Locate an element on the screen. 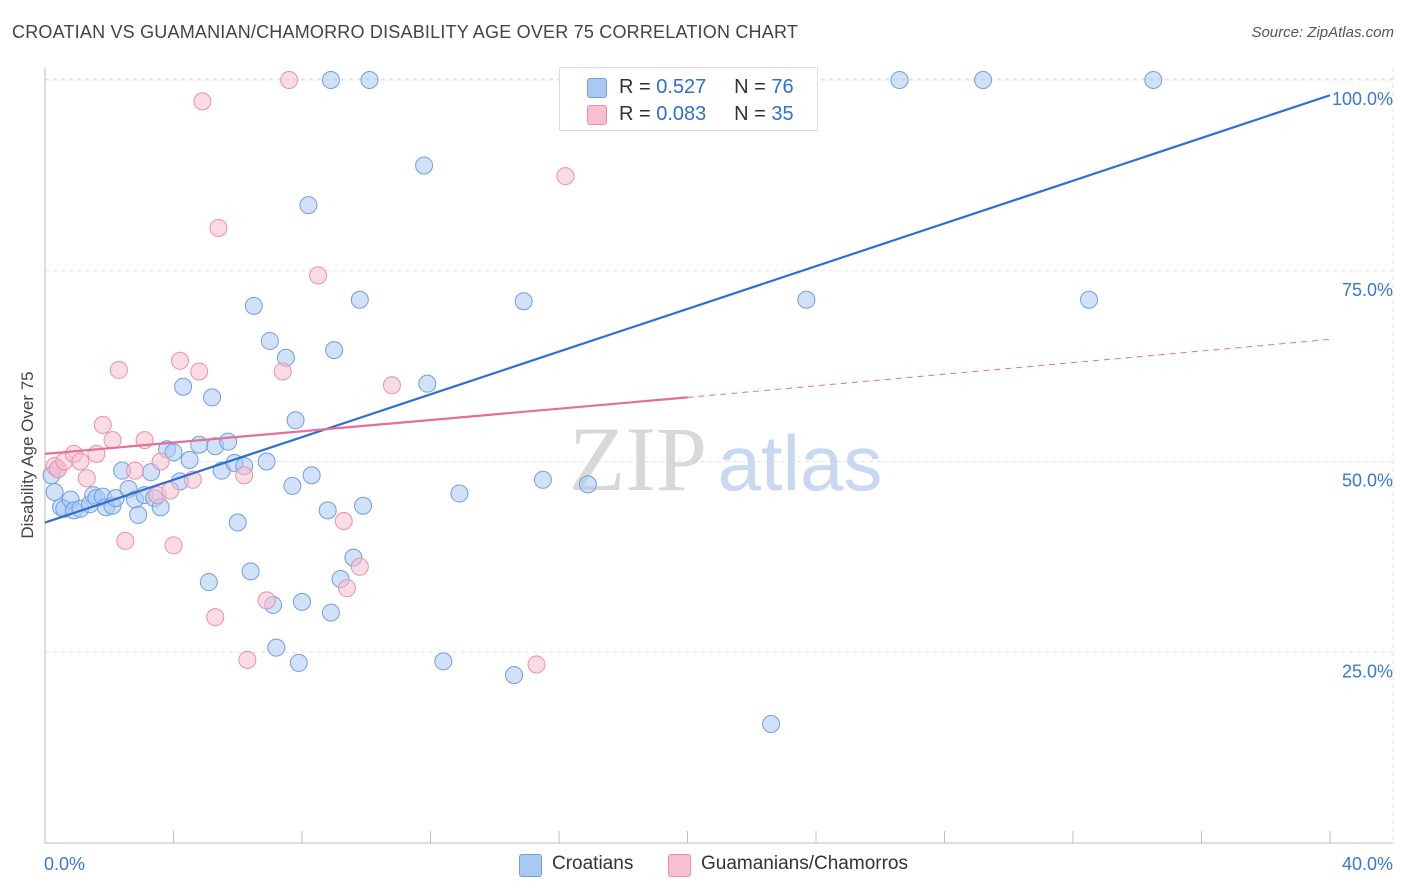 This screenshot has height=892, width=1406. legend-r-value: 0.083 is located at coordinates (681, 114).